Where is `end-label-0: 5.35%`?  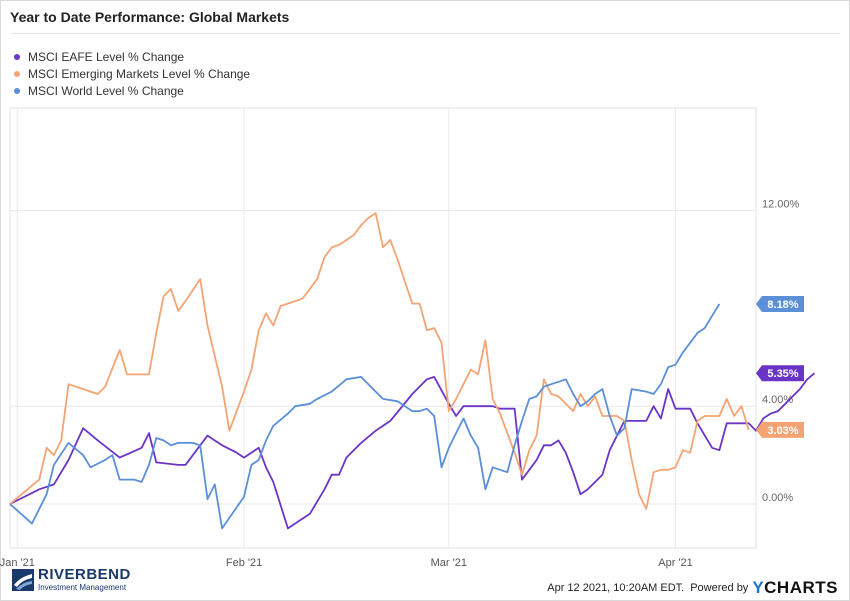
end-label-0: 5.35% is located at coordinates (782, 374).